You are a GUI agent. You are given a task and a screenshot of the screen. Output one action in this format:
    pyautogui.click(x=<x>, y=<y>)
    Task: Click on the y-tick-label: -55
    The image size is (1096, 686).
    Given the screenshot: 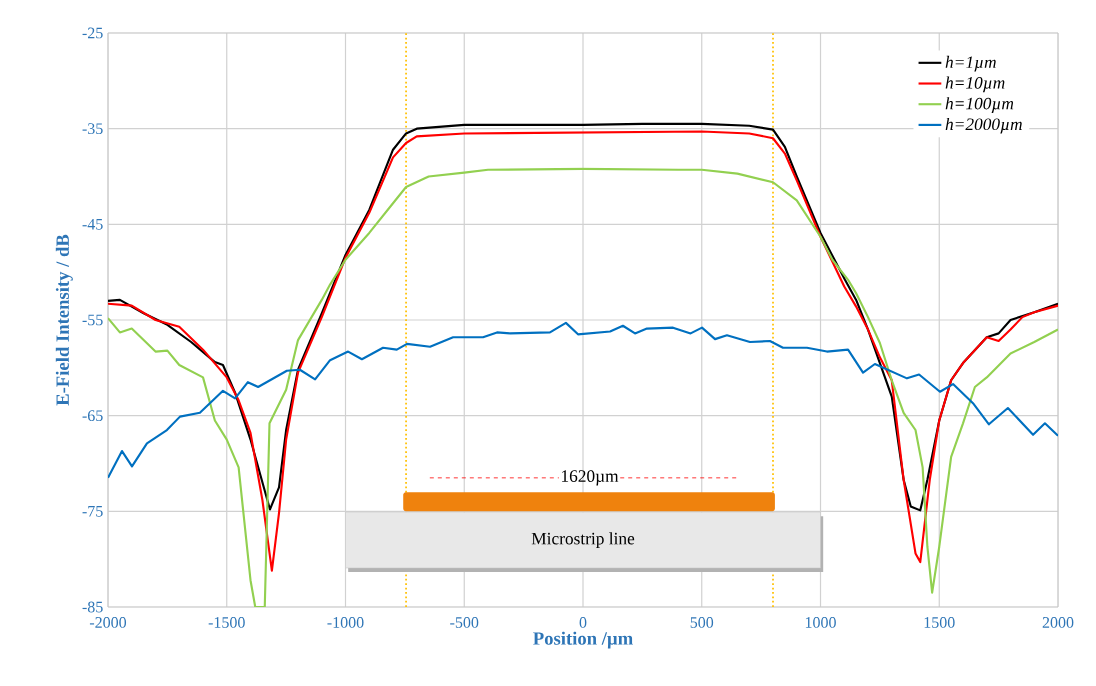 What is the action you would take?
    pyautogui.click(x=92, y=320)
    